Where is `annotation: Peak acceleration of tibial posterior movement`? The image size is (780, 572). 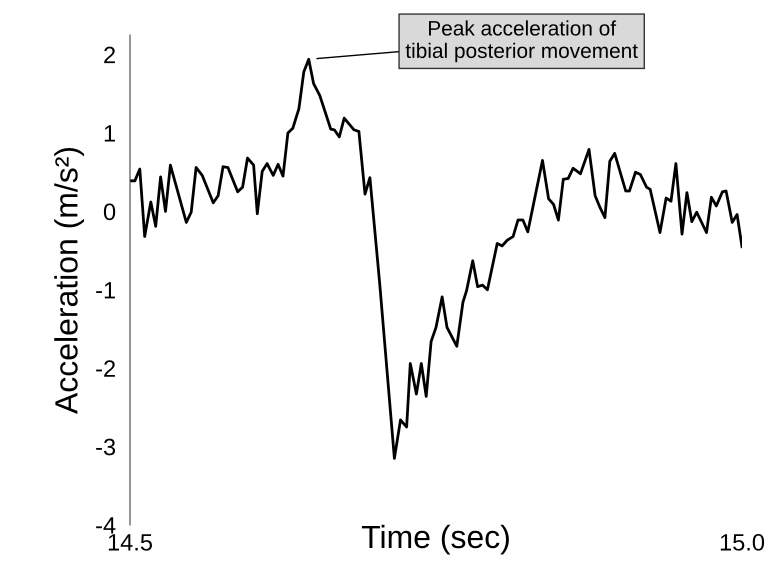 annotation: Peak acceleration of tibial posterior movement is located at coordinates (522, 41).